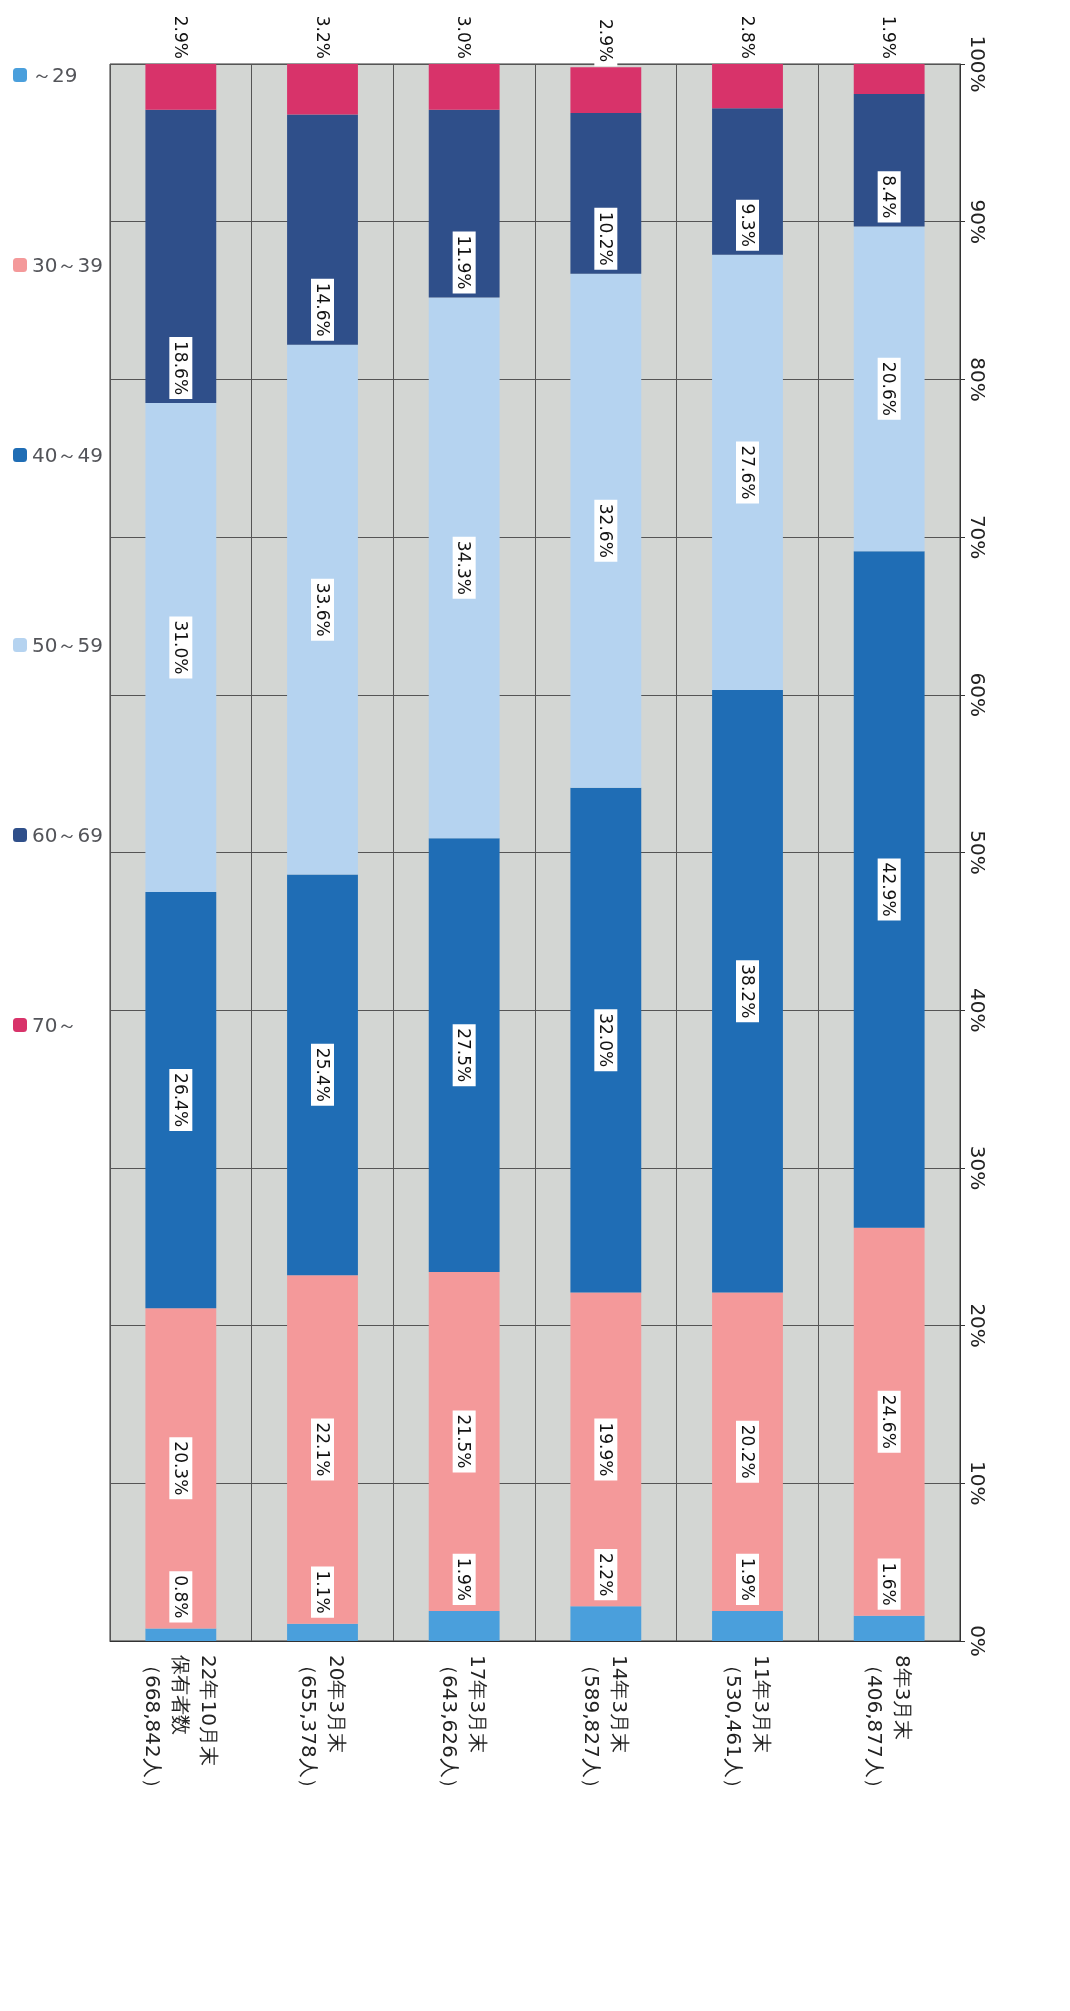  I want to click on y-tick-label: 70%, so click(978, 537).